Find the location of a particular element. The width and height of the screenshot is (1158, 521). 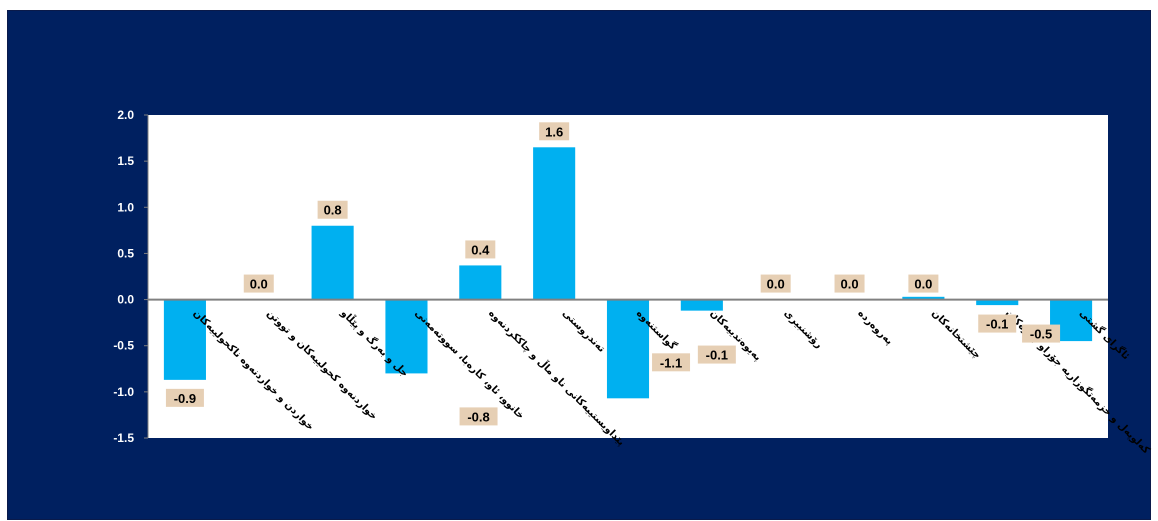

data-label: 1.6 is located at coordinates (554, 131).